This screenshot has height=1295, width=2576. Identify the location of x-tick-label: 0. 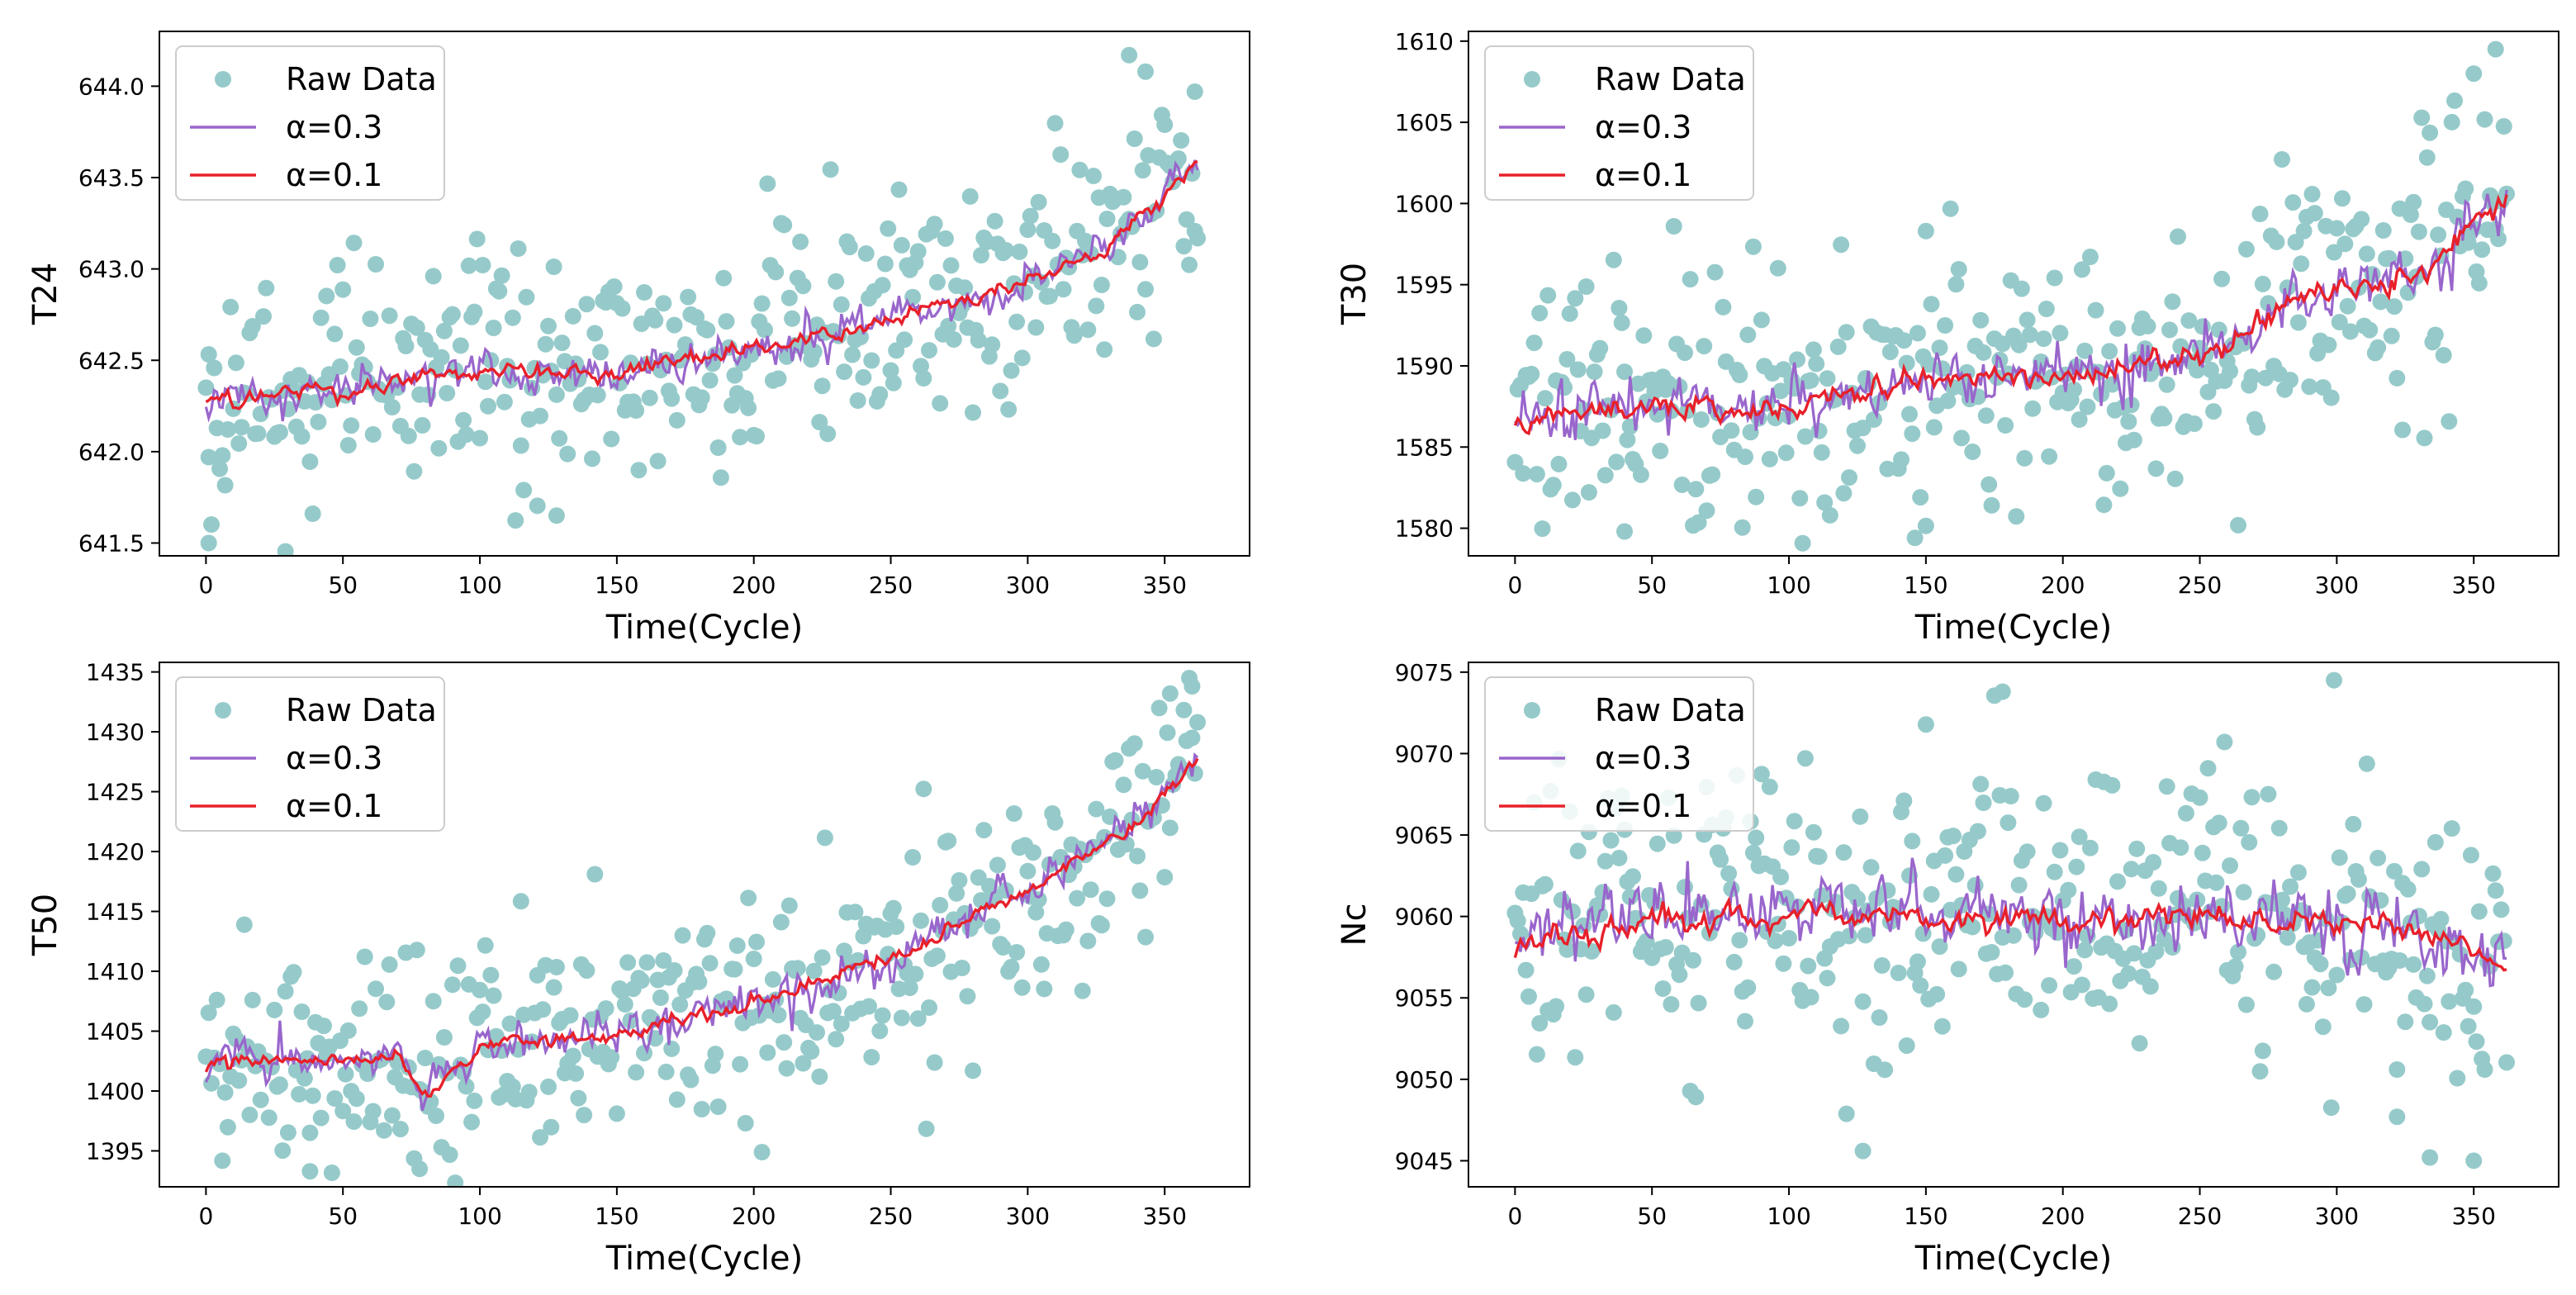
(205, 1216).